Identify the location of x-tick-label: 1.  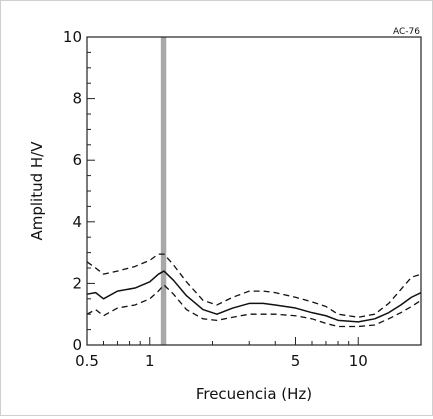
(150, 361).